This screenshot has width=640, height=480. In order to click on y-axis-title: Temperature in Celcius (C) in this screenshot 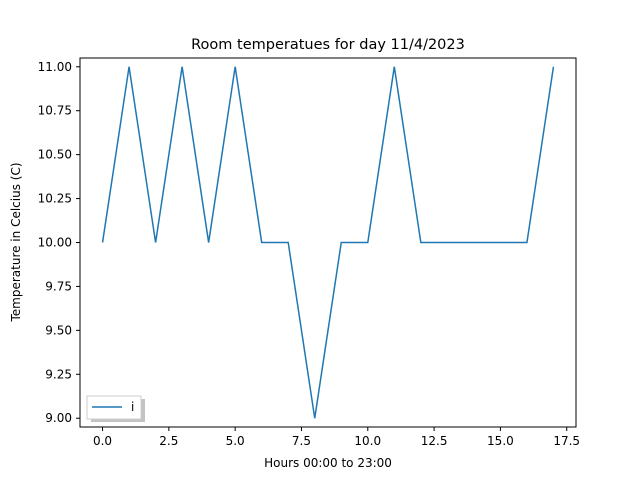, I will do `click(16, 242)`.